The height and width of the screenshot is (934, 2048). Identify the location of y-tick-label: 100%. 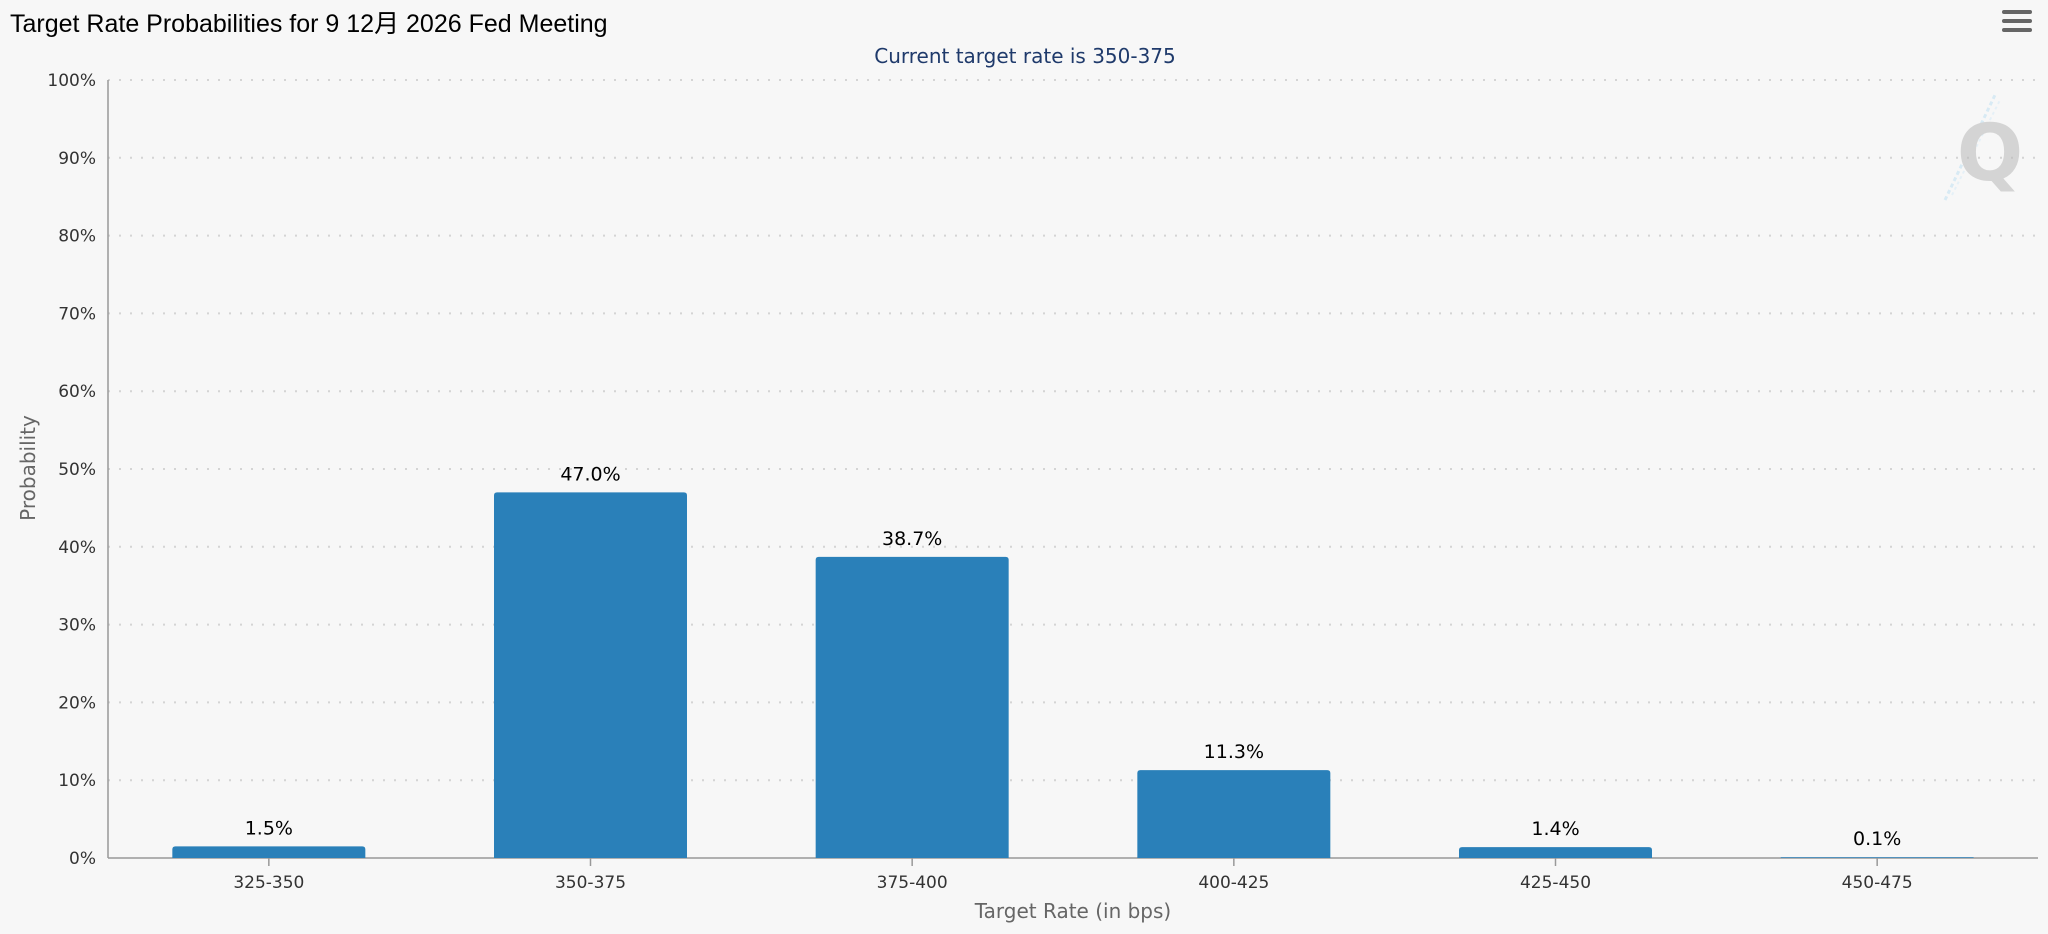
(71, 81).